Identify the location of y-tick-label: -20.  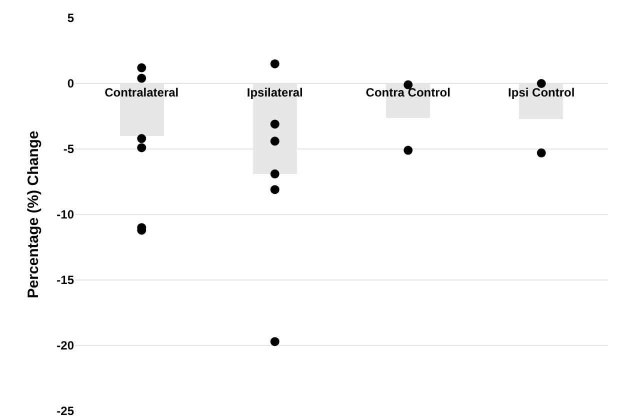
(65, 345).